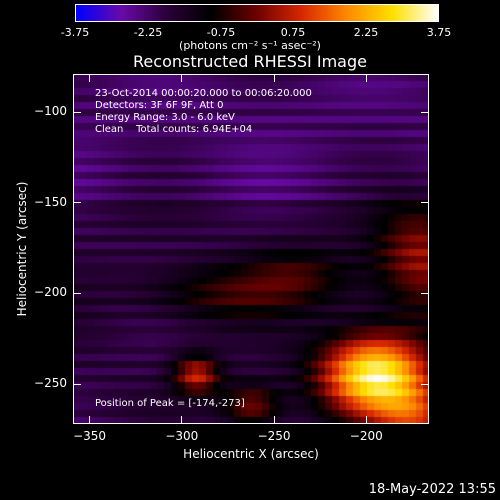 The image size is (500, 500). Describe the element at coordinates (274, 436) in the screenshot. I see `x-tick-label: −250` at that location.